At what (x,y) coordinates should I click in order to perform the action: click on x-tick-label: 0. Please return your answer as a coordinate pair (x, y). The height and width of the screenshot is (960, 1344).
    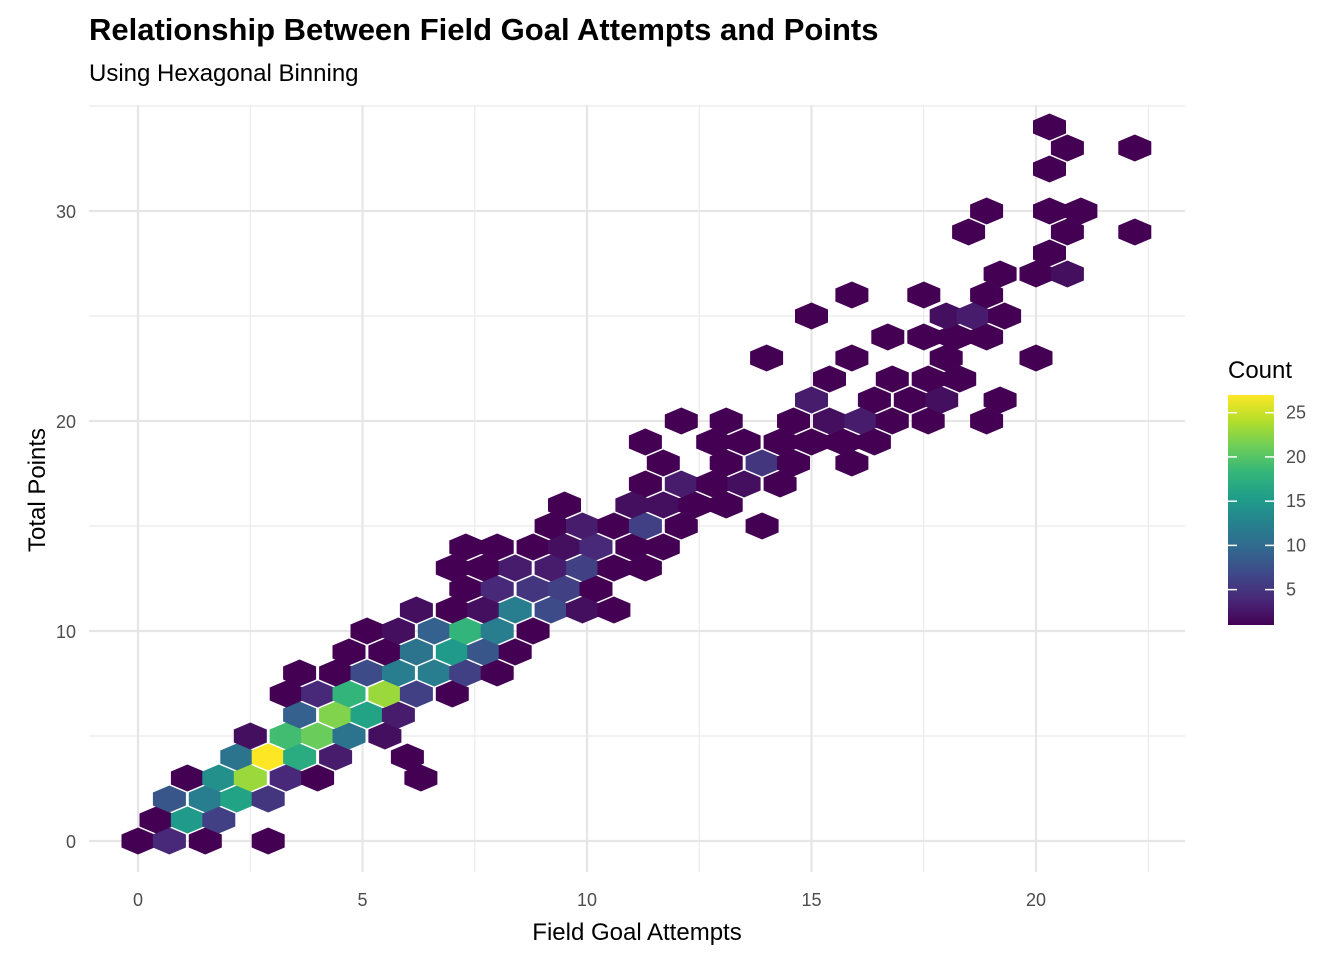
    Looking at the image, I should click on (138, 900).